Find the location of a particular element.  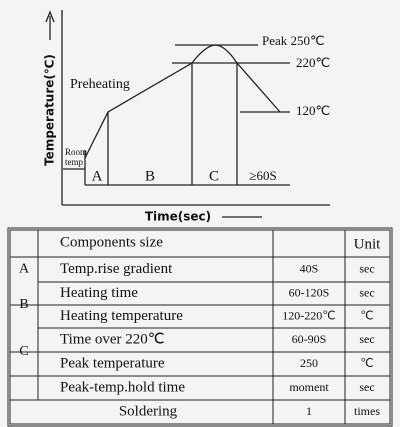

cell-text: Unit is located at coordinates (368, 244).